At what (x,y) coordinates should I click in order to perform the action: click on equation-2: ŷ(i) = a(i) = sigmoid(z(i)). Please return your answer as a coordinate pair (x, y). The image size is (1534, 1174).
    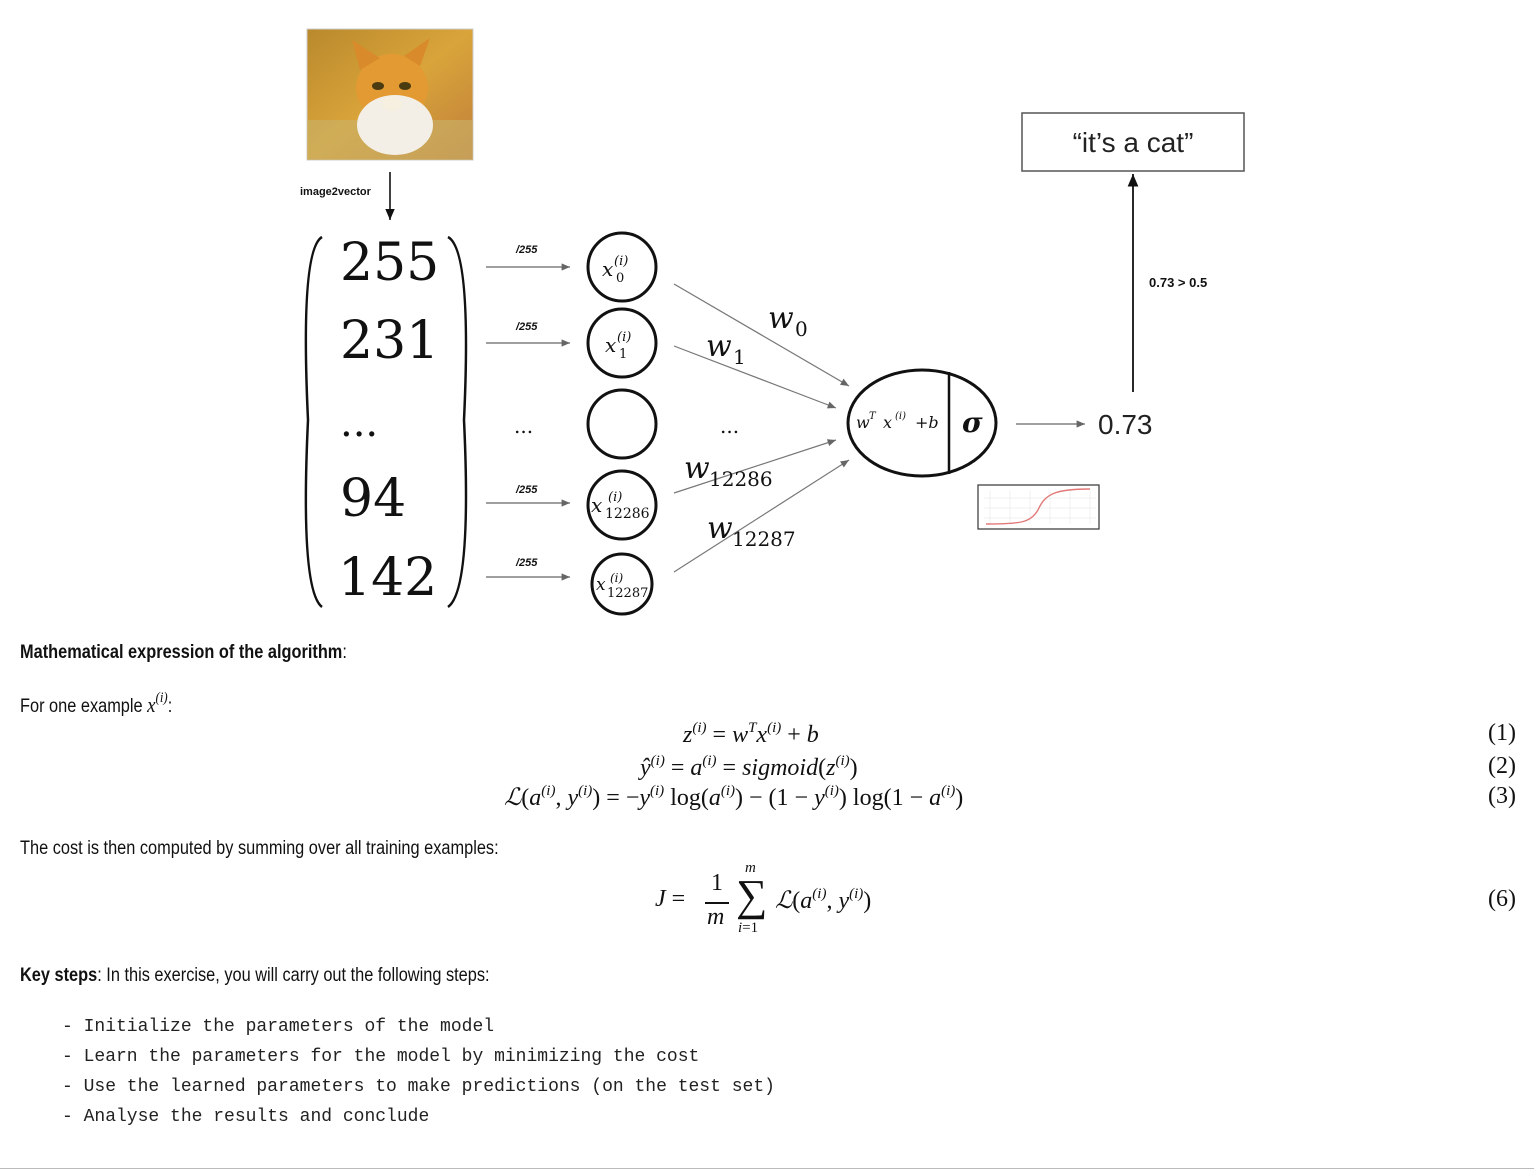
    Looking at the image, I should click on (749, 767).